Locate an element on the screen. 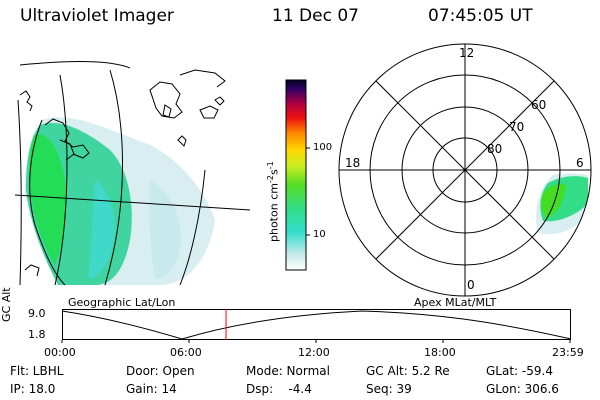  colorbar is located at coordinates (297, 175).